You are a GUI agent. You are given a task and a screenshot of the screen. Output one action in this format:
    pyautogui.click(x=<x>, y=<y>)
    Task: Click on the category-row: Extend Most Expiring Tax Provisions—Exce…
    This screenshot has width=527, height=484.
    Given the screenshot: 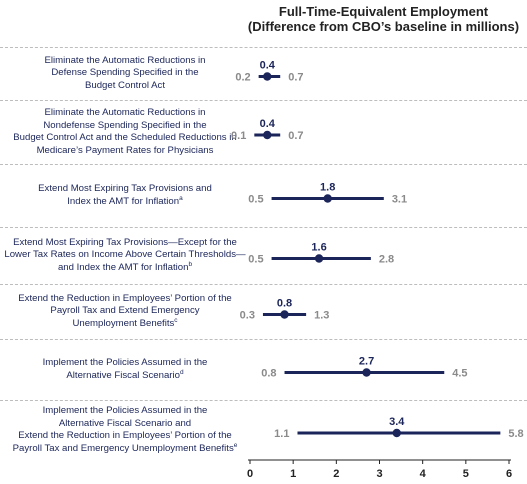 What is the action you would take?
    pyautogui.click(x=125, y=255)
    